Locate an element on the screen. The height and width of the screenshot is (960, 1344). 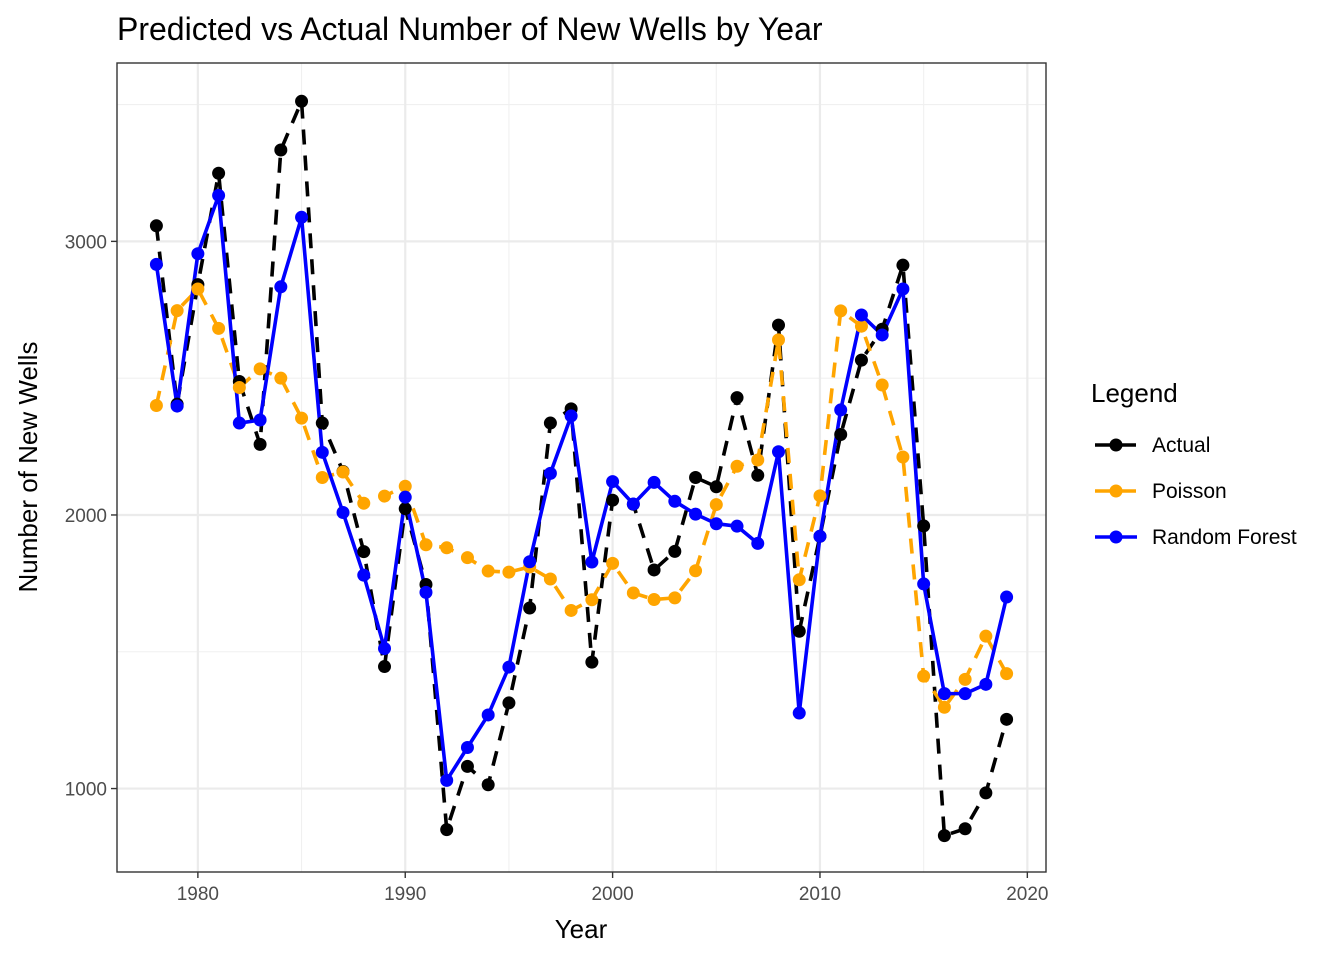
x-tick-label: 1980 is located at coordinates (198, 894).